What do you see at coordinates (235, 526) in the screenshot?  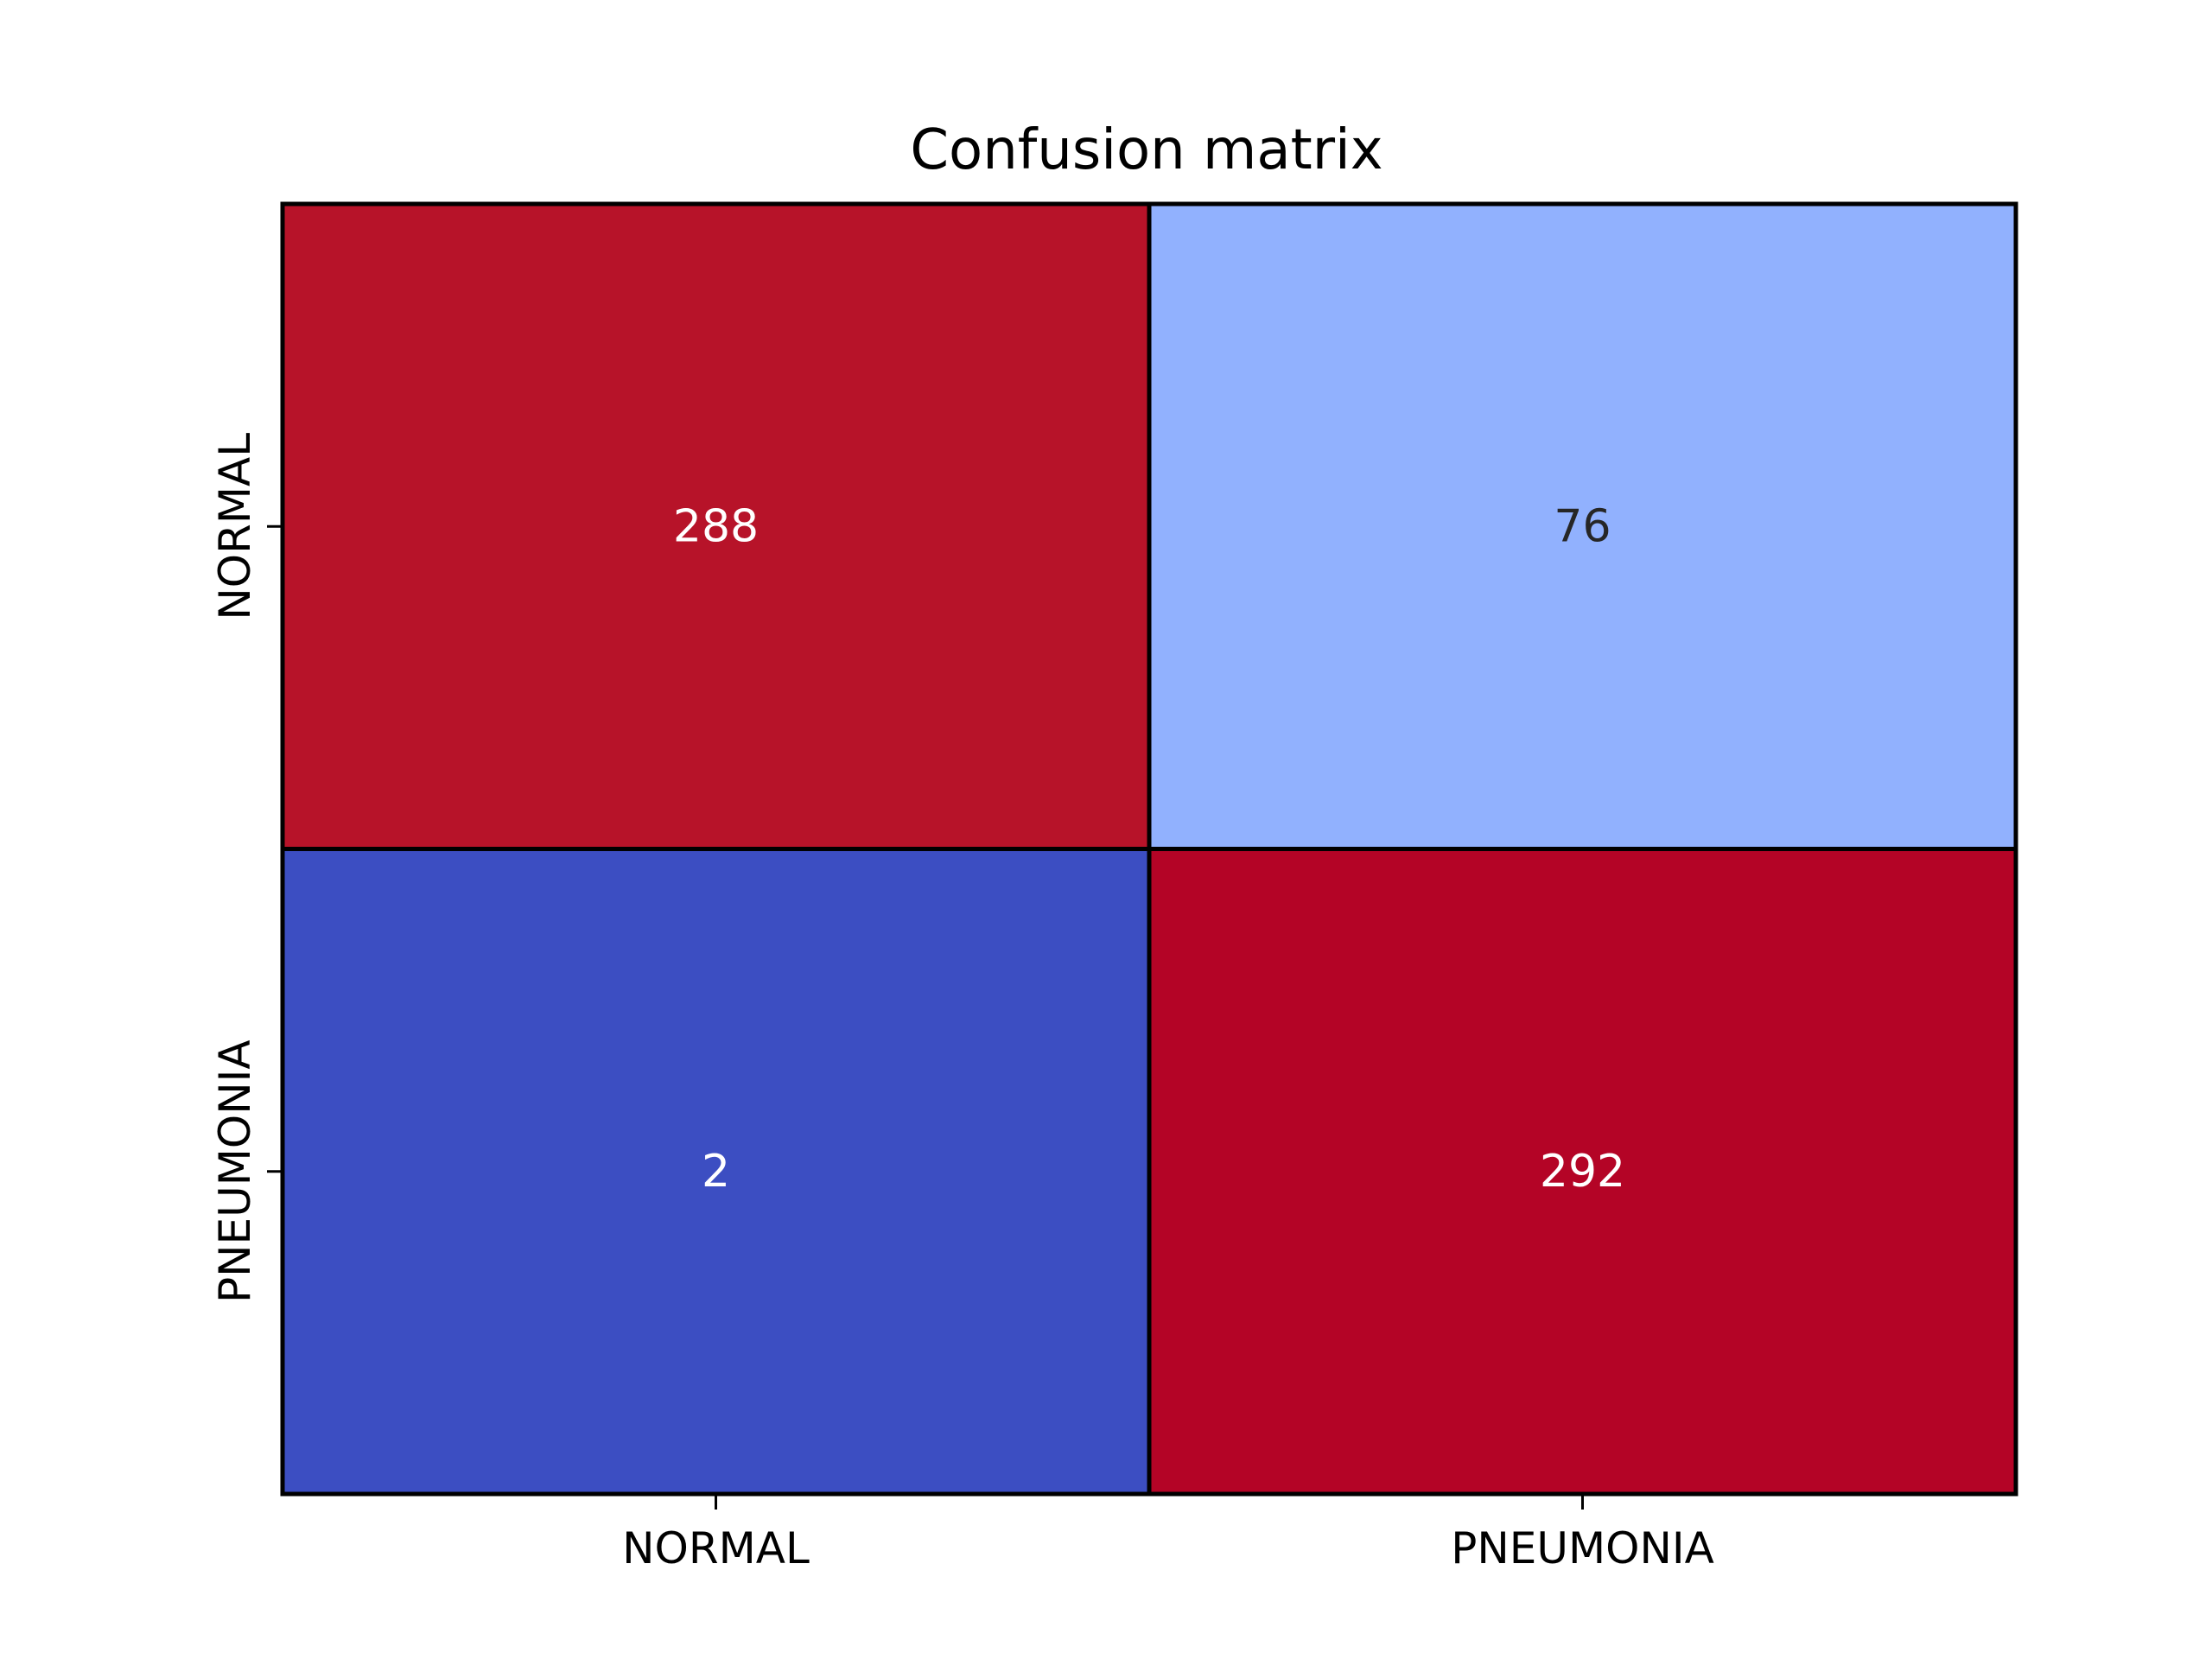 I see `y-tick-label: NORMAL` at bounding box center [235, 526].